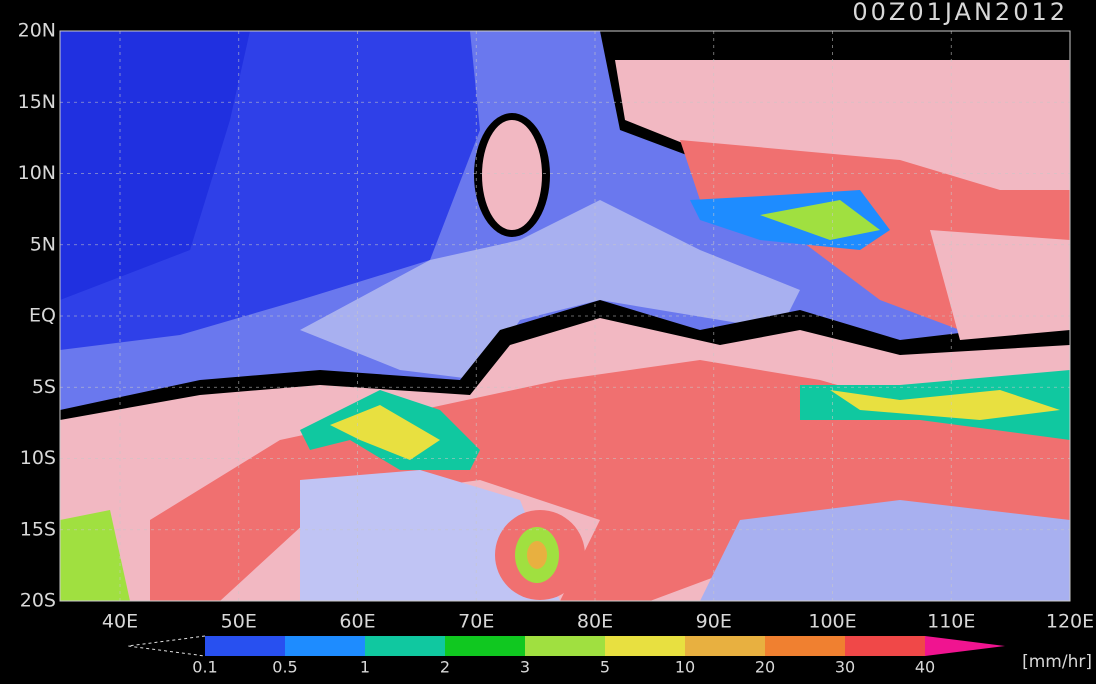 This screenshot has height=684, width=1096. What do you see at coordinates (525, 667) in the screenshot?
I see `colorbar-label: 3` at bounding box center [525, 667].